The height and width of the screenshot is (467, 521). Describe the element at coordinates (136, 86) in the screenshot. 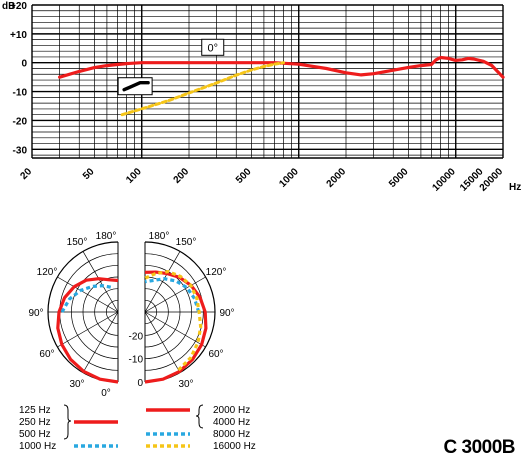

I see `bass-cut-icon` at that location.